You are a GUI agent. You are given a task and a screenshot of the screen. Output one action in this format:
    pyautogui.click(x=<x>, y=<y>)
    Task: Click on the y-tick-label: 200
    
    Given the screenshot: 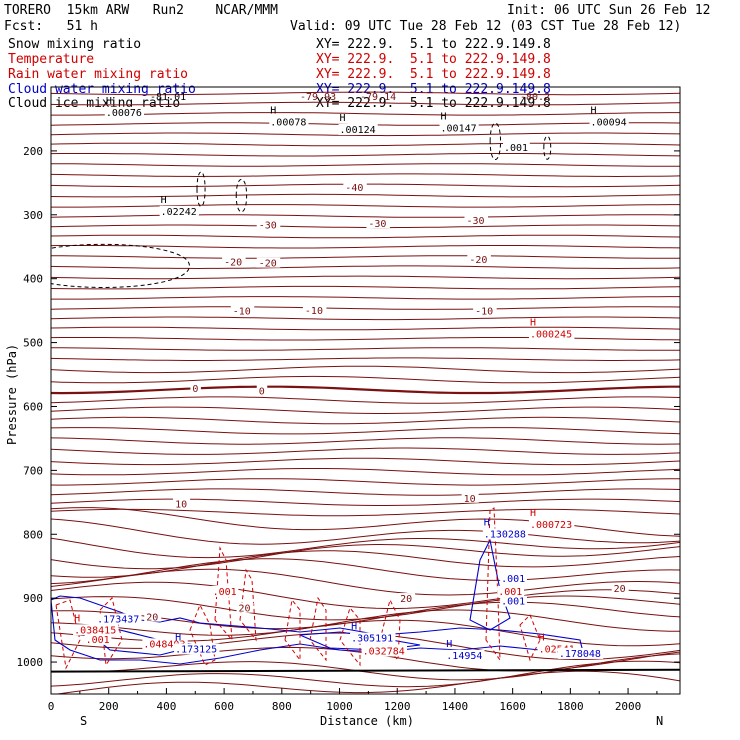 What is the action you would take?
    pyautogui.click(x=33, y=151)
    